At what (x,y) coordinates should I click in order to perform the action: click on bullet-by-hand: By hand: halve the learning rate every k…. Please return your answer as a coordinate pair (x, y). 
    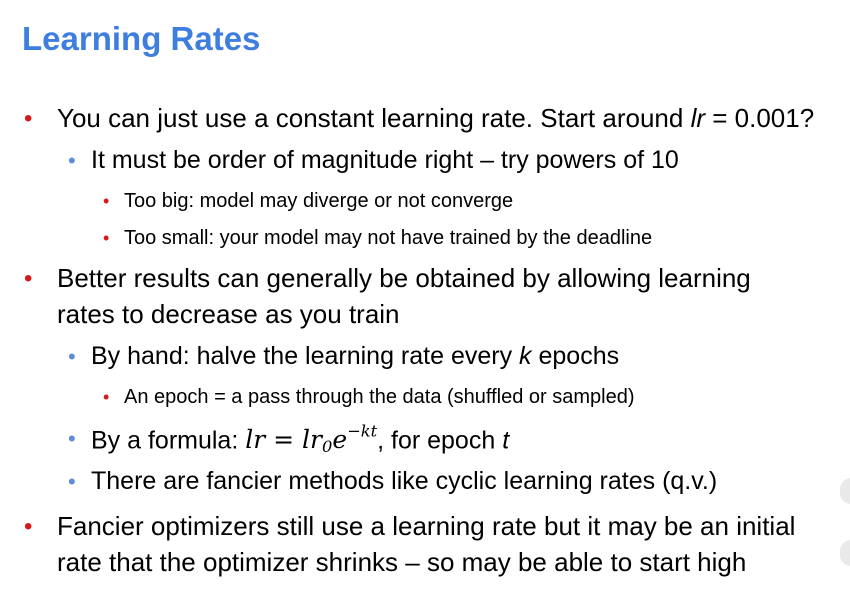
    Looking at the image, I should click on (355, 356).